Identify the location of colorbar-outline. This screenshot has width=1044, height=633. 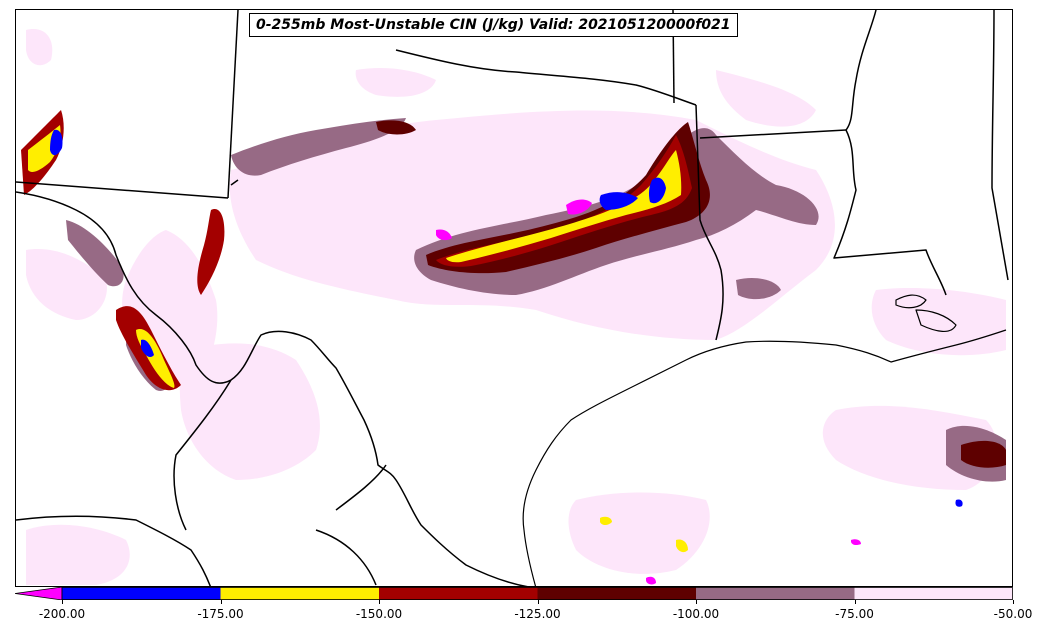
(537, 593).